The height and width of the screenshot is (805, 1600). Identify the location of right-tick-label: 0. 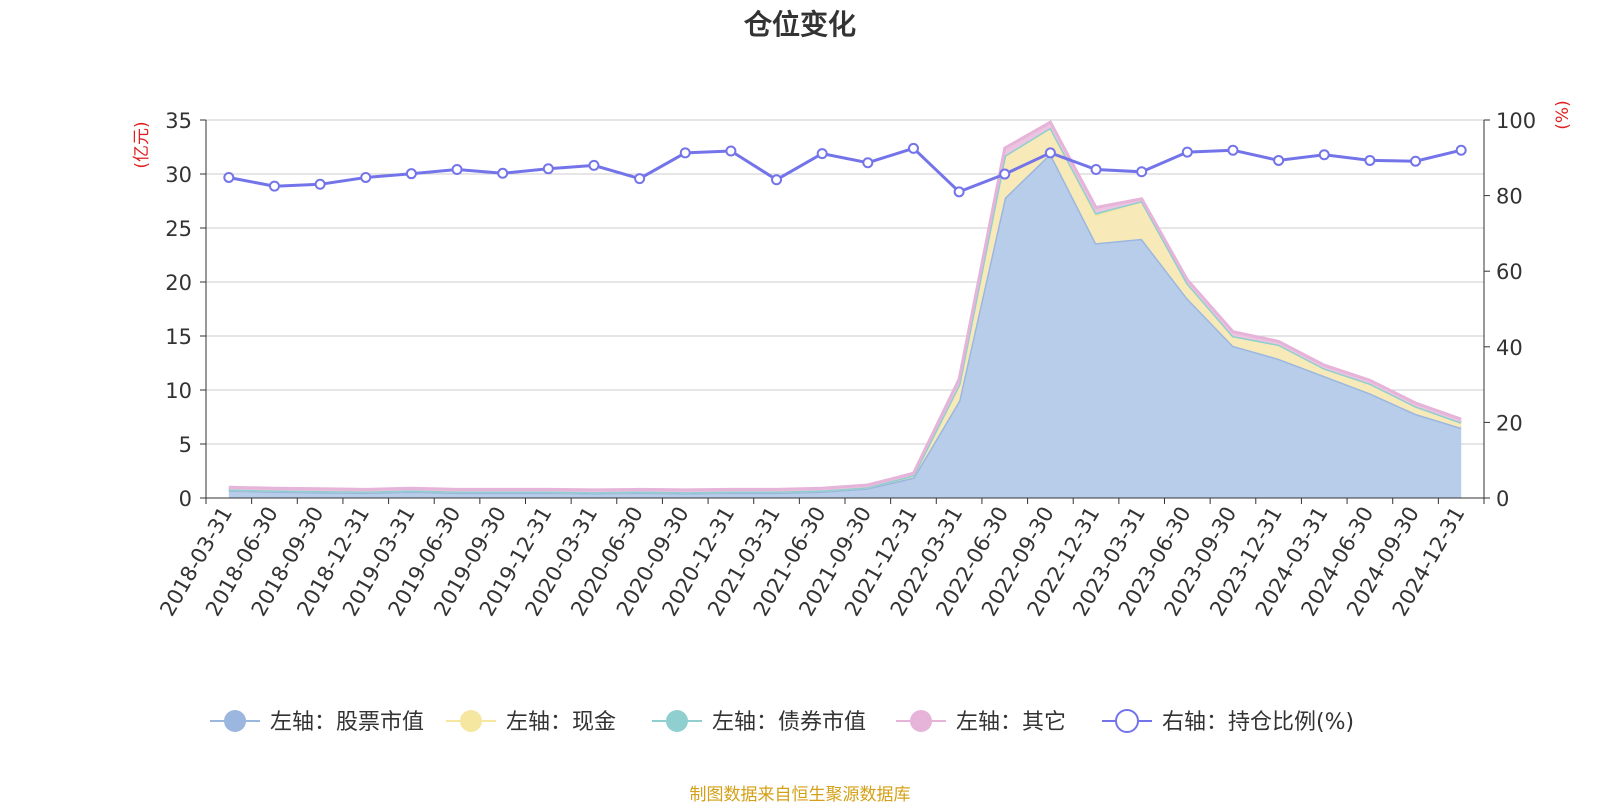
(1502, 499).